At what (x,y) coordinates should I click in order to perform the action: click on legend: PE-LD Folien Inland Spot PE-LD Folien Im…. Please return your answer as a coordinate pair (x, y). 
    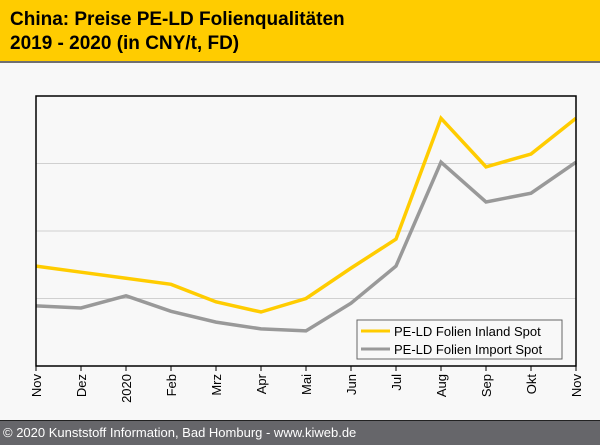
    Looking at the image, I should click on (459, 339).